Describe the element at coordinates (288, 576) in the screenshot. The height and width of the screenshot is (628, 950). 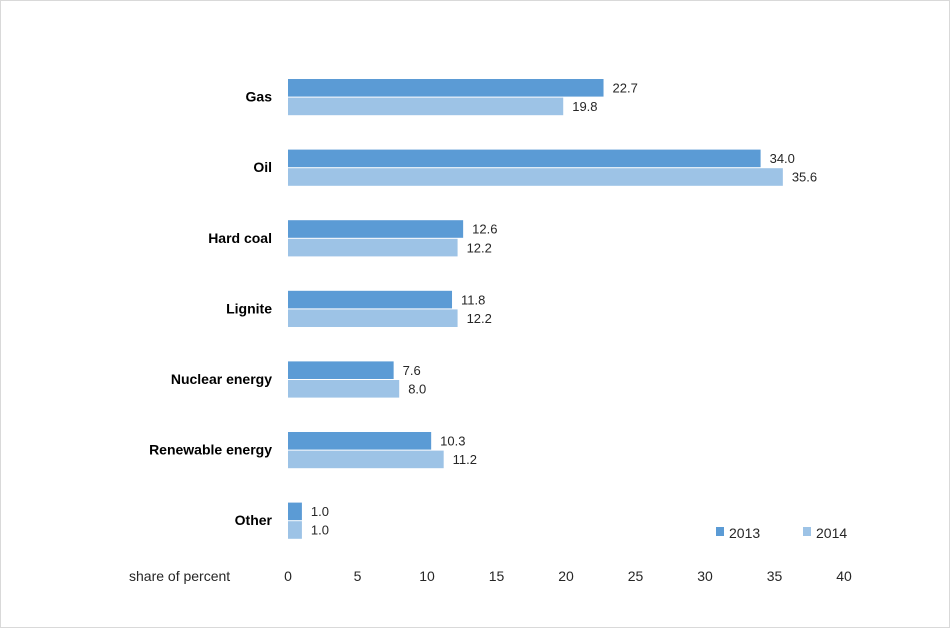
I see `x-tick-label: 0` at that location.